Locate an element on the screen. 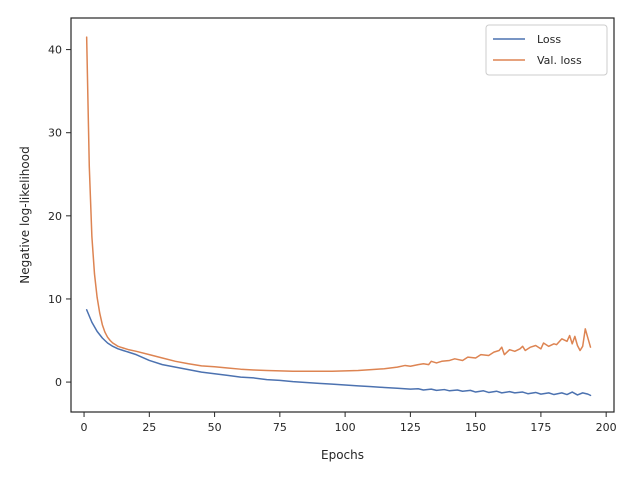 This screenshot has width=640, height=480. legend-label: Loss is located at coordinates (549, 39).